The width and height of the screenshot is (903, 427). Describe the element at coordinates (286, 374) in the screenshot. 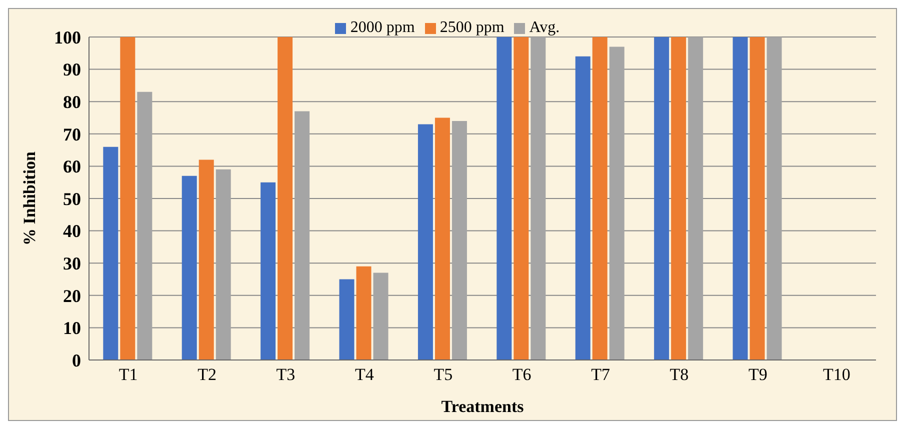

I see `x-tick-label: T3` at that location.